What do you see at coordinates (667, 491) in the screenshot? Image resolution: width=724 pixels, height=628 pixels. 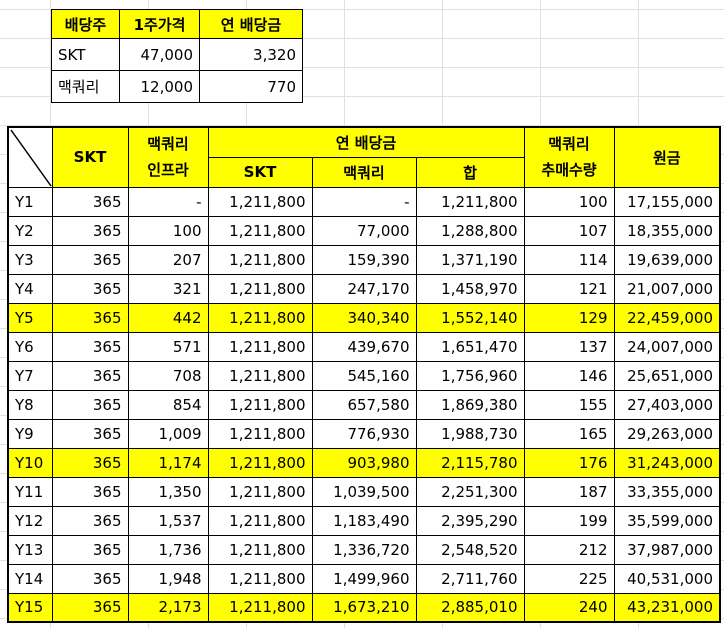 I see `cell-principal: 33,355,000` at bounding box center [667, 491].